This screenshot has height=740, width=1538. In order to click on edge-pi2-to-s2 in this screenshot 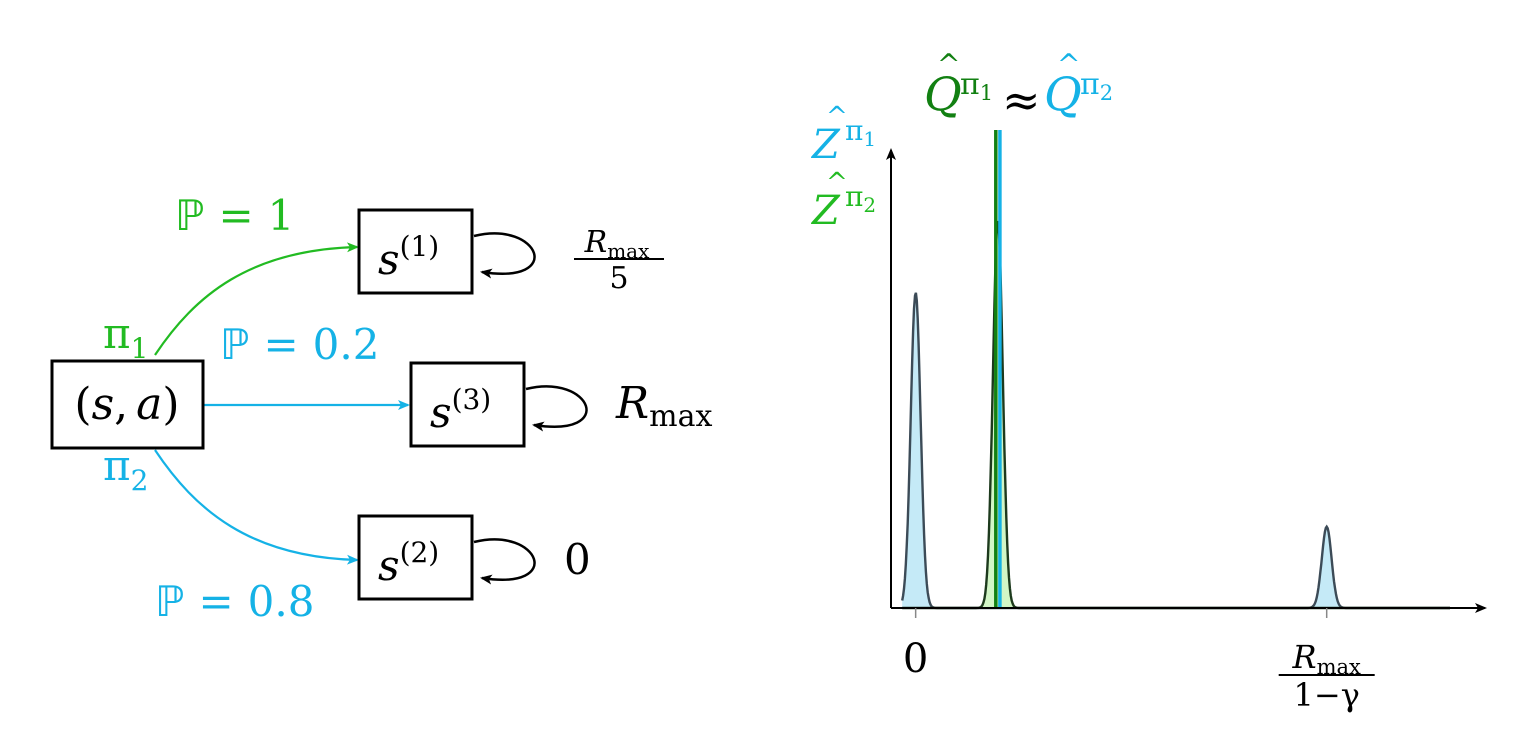, I will do `click(256, 507)`.